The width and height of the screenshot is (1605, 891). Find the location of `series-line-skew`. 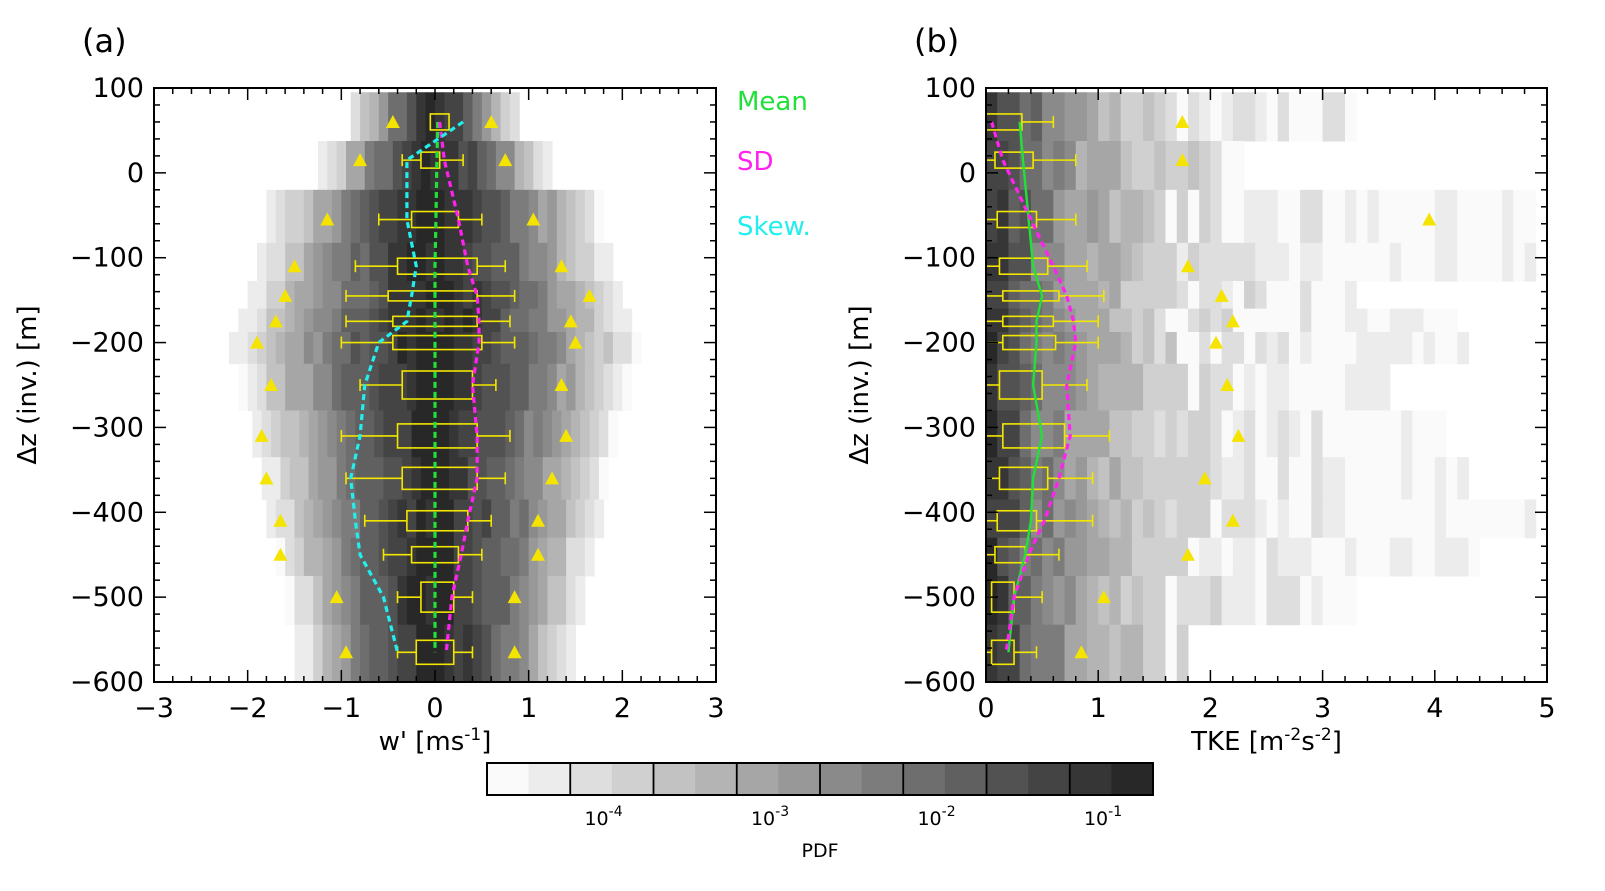

series-line-skew is located at coordinates (406, 386).